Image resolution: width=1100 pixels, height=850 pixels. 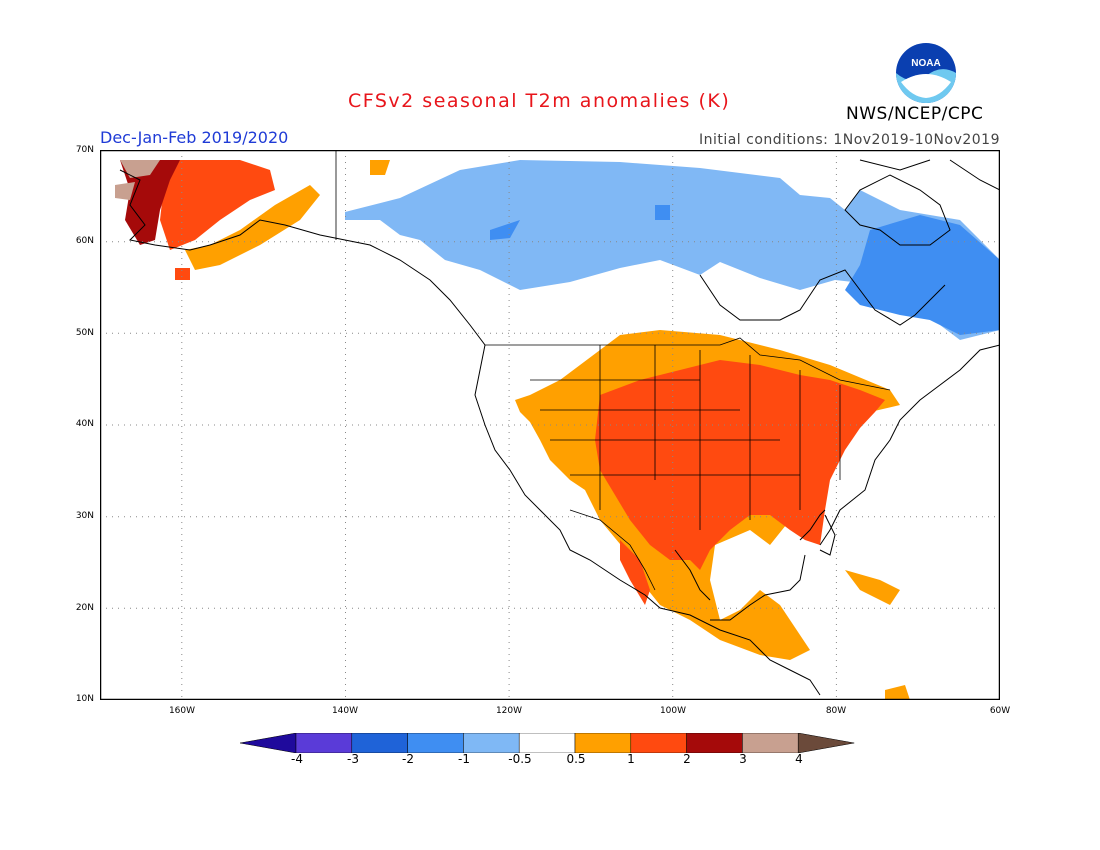 I want to click on lat-label-30n: 30N, so click(x=84, y=516).